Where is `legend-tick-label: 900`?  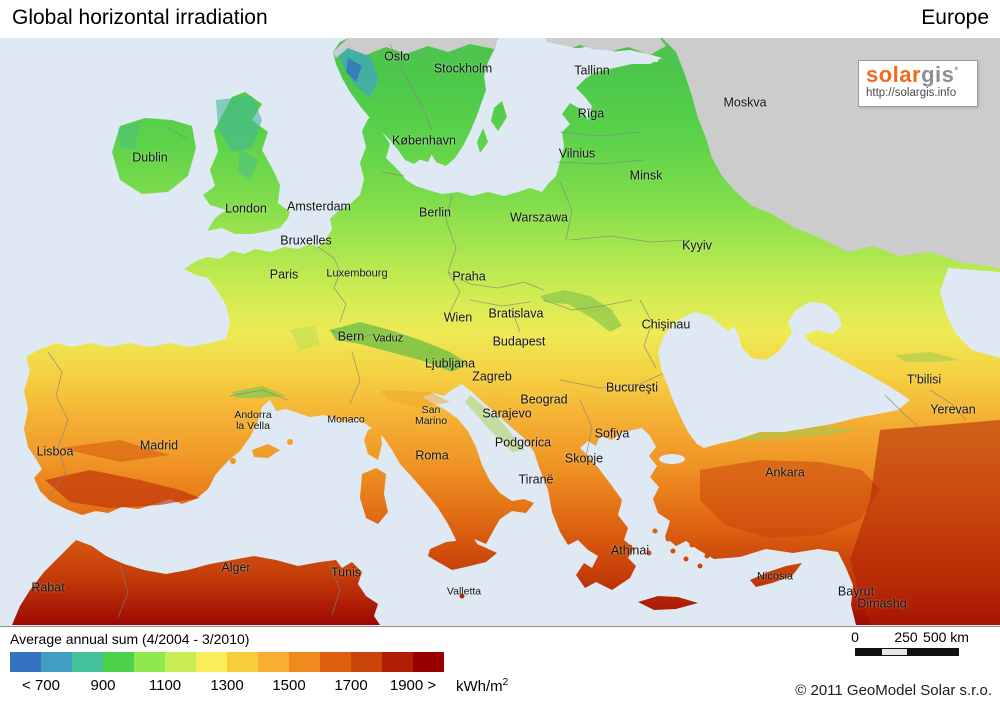 legend-tick-label: 900 is located at coordinates (103, 685).